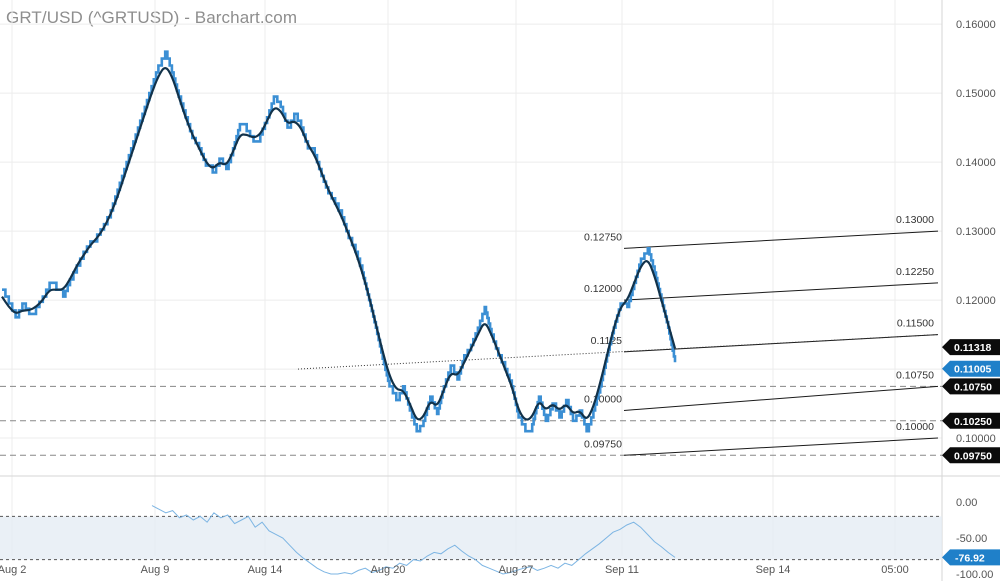 The width and height of the screenshot is (1000, 581). Describe the element at coordinates (915, 375) in the screenshot. I see `channel-right-label: 0.10750` at that location.